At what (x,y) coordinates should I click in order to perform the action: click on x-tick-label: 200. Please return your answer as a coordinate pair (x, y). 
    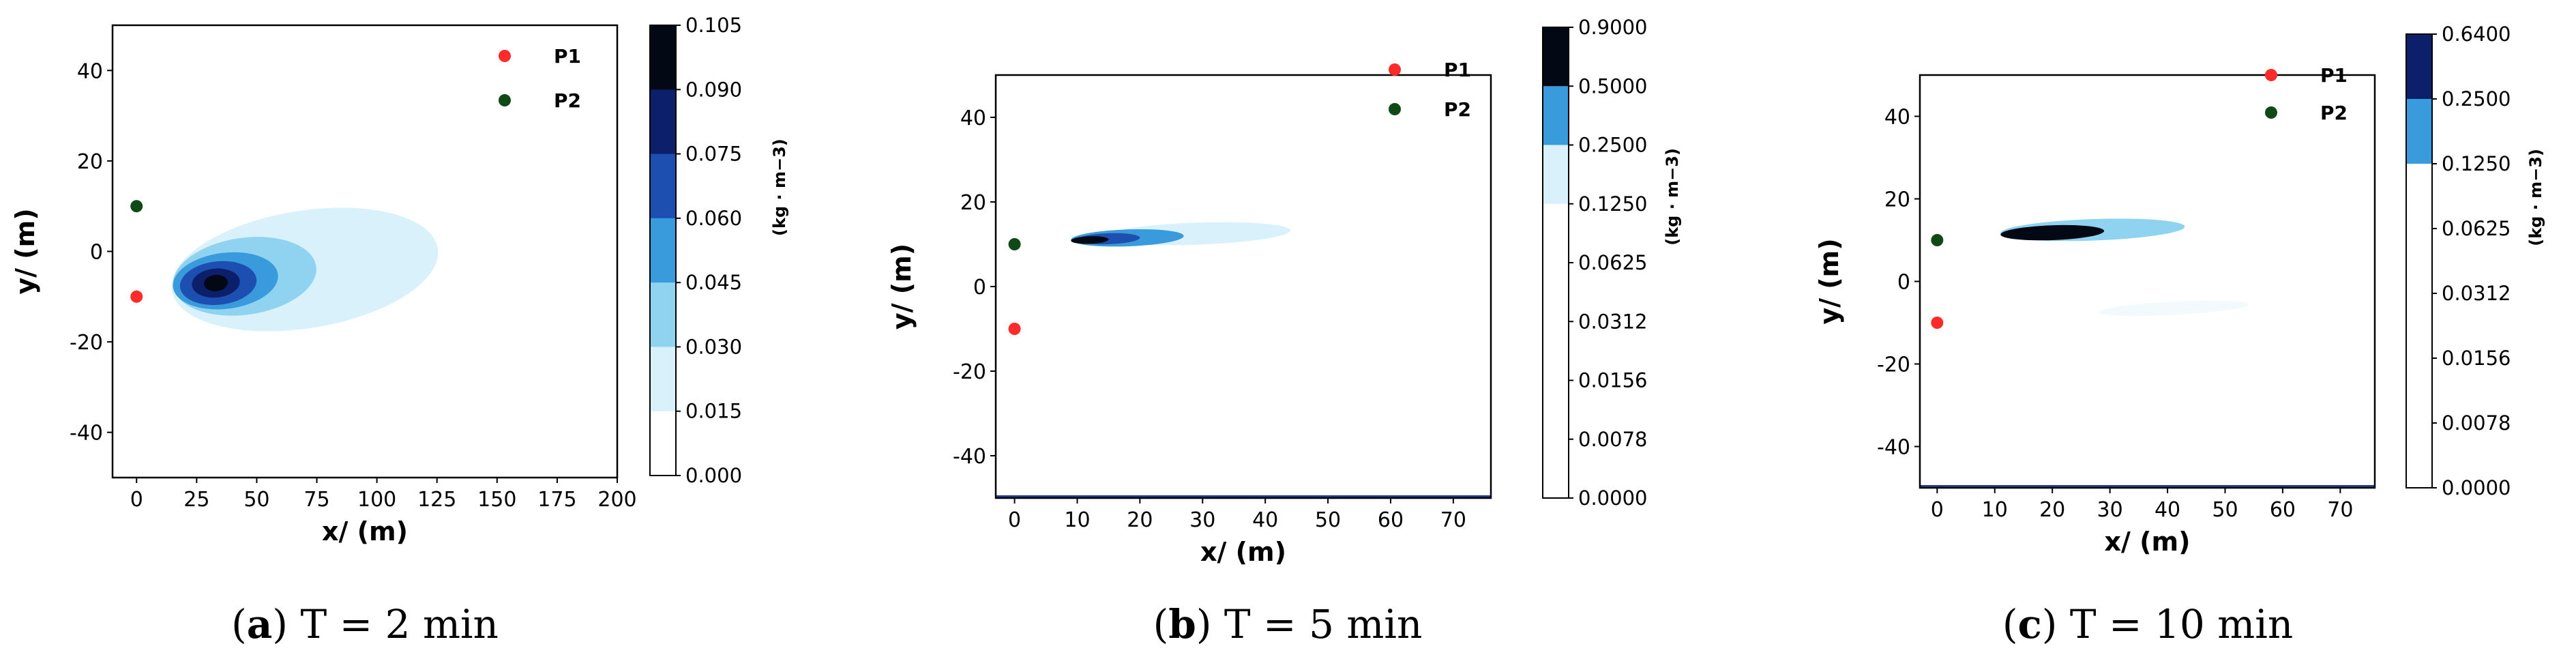
    Looking at the image, I should click on (616, 500).